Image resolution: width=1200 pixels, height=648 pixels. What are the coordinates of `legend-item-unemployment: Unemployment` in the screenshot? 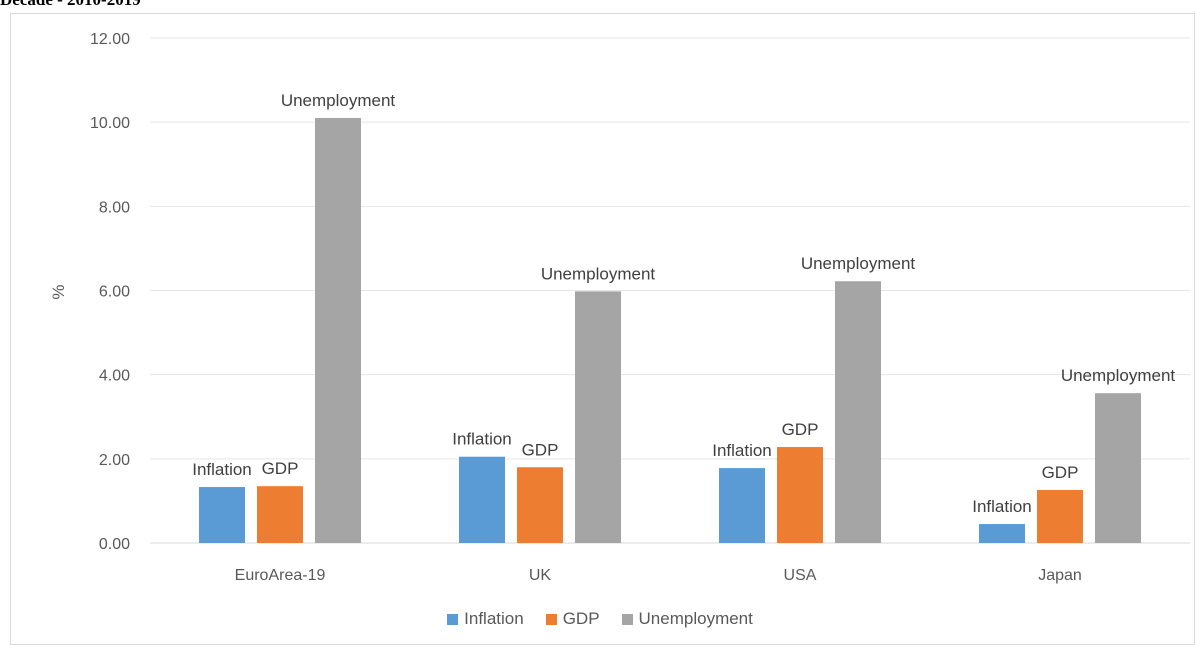 It's located at (687, 619).